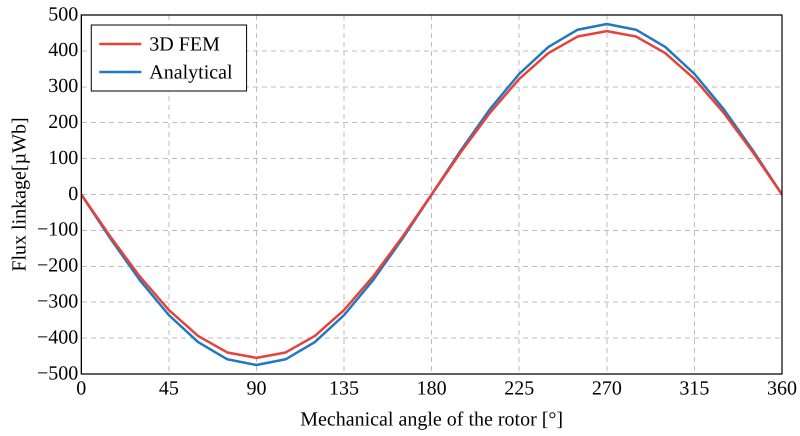  I want to click on y-tick-label: −400, so click(57, 337).